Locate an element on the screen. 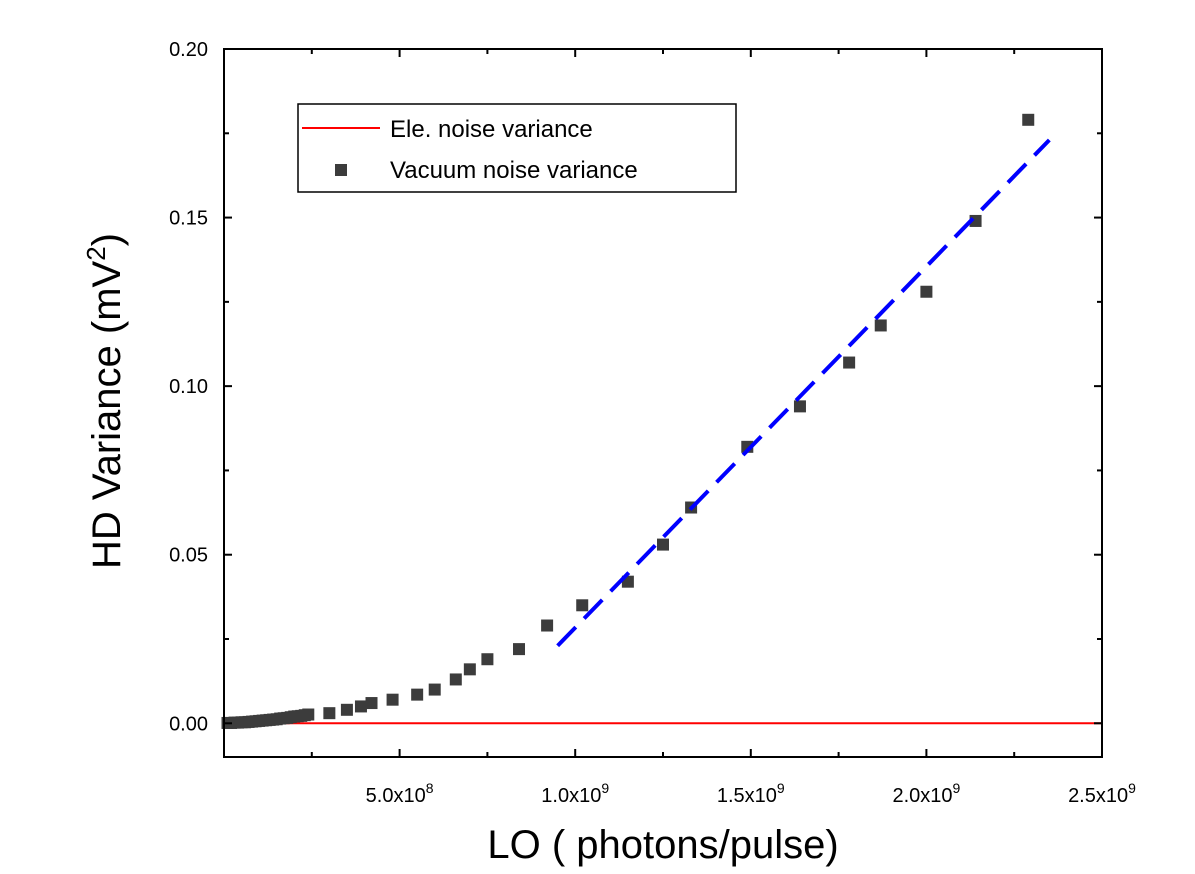 The image size is (1195, 874). y-tick-label: 0.10 is located at coordinates (188, 387).